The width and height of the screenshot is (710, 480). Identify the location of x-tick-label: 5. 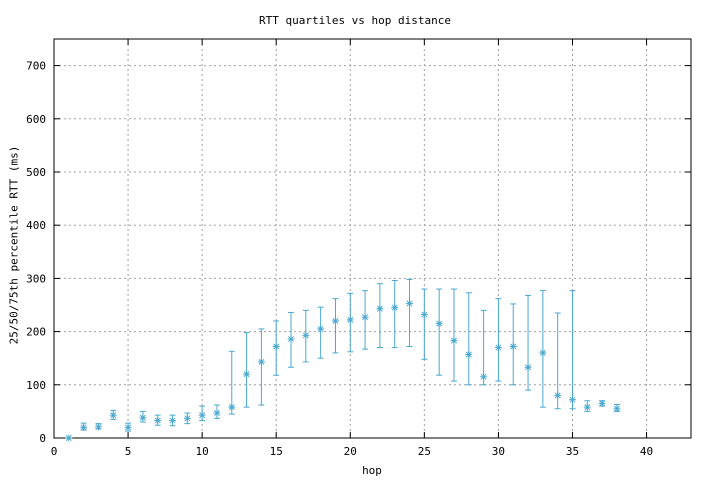
(128, 451).